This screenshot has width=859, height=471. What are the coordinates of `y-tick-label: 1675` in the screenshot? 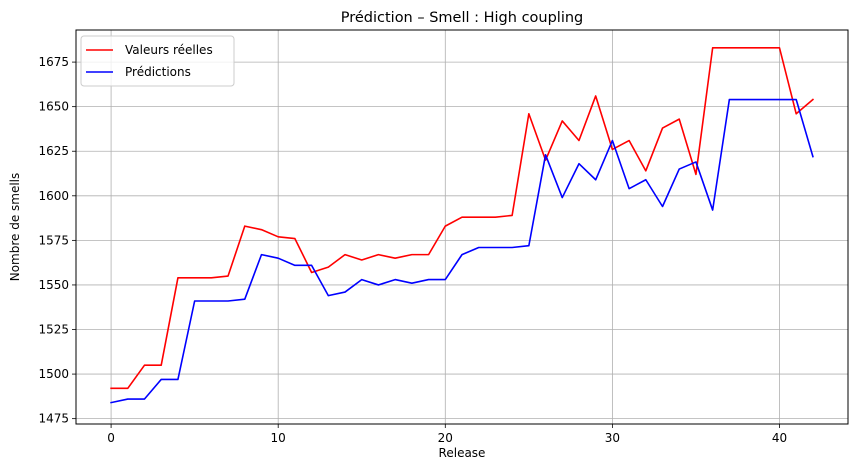 It's located at (53, 62).